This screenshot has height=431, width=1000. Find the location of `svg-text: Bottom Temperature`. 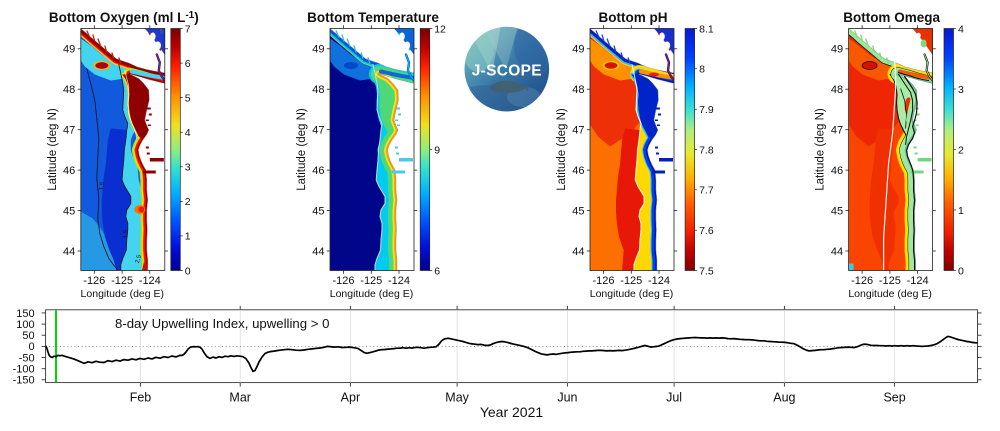

svg-text: Bottom Temperature is located at coordinates (373, 17).